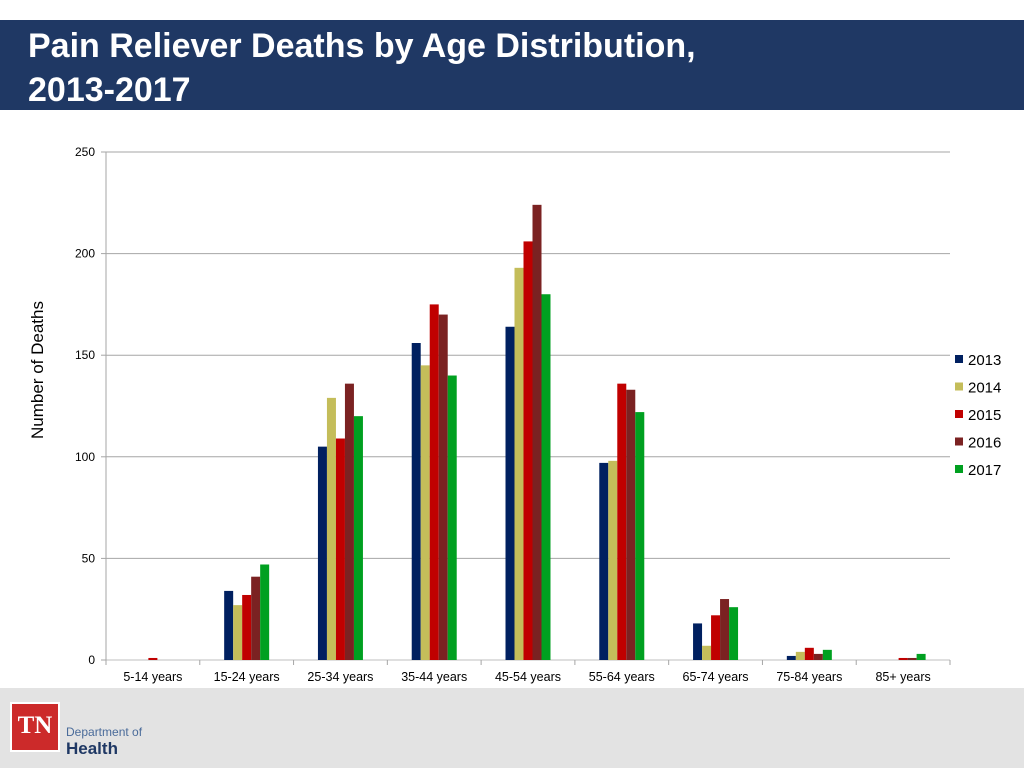 Image resolution: width=1024 pixels, height=768 pixels. What do you see at coordinates (152, 677) in the screenshot?
I see `x-tick-label: 5-14 years` at bounding box center [152, 677].